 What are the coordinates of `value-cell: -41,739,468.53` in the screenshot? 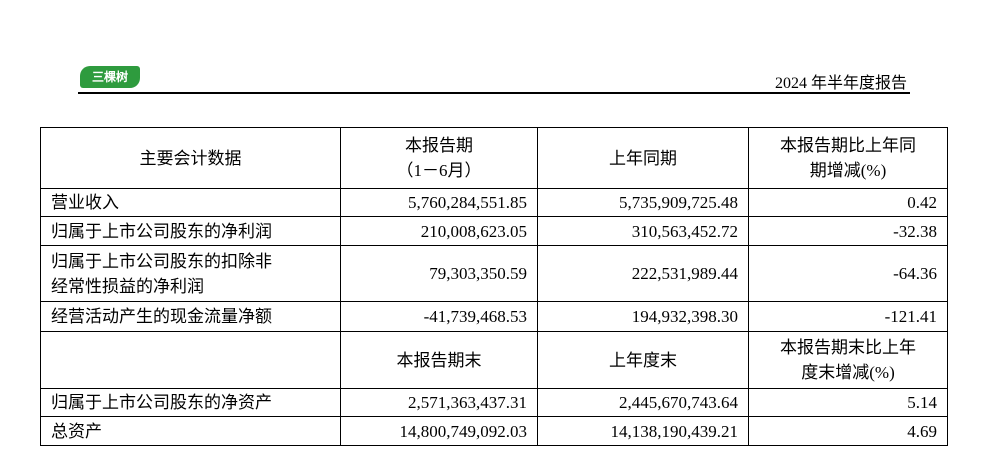 It's located at (439, 316).